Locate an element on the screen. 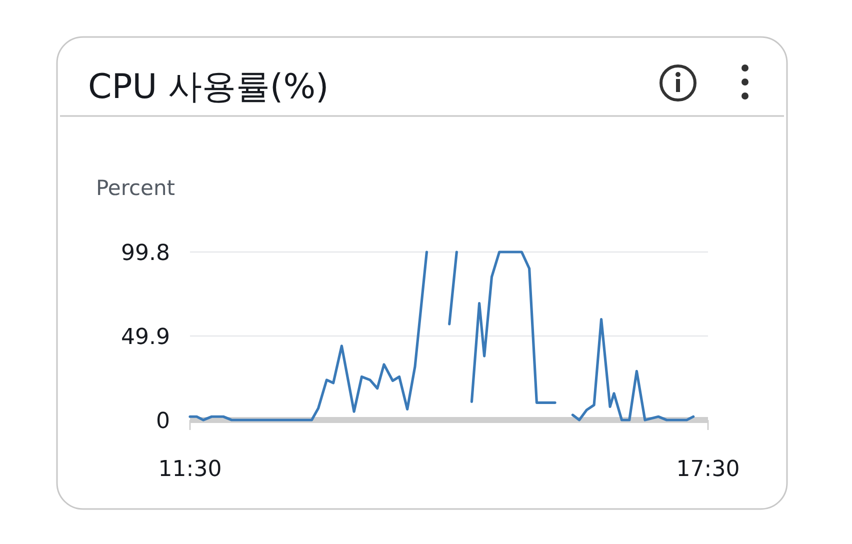 The height and width of the screenshot is (544, 852). y-tick-label: 99.8 is located at coordinates (145, 253).